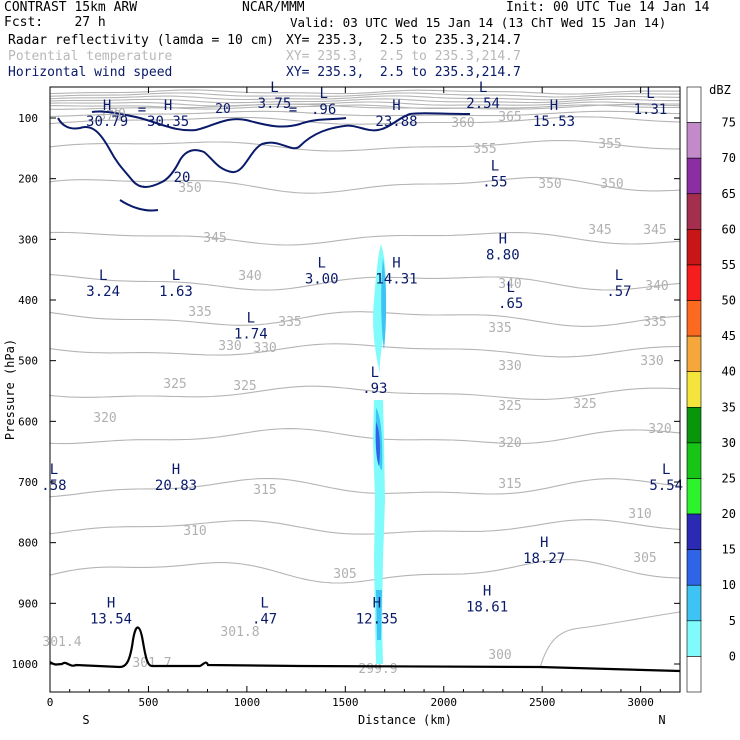  Describe the element at coordinates (90, 72) in the screenshot. I see `field-name-wind: Horizontal wind speed` at that location.